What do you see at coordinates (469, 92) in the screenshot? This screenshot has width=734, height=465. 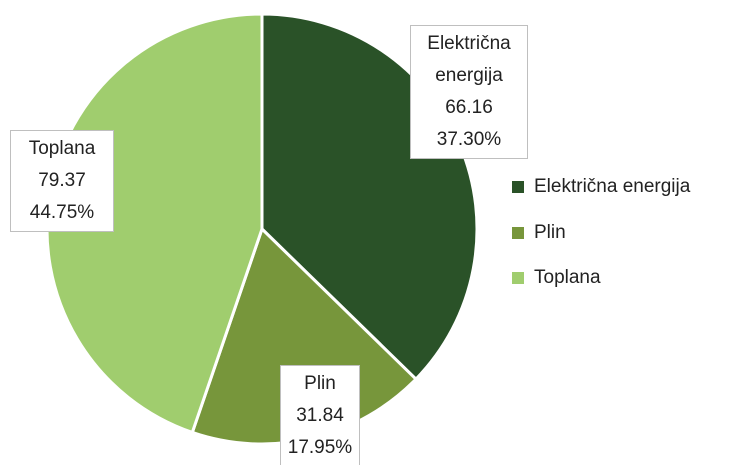 I see `data-label: Električna energija 66.16 37.30%` at bounding box center [469, 92].